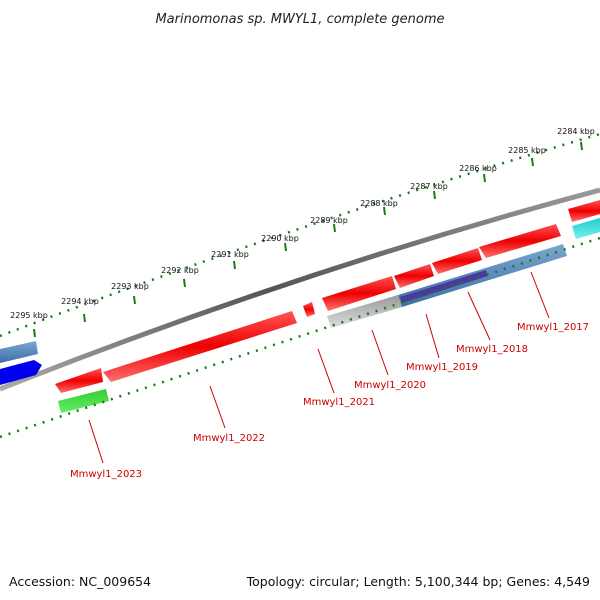 The height and width of the screenshot is (600, 600). I want to click on gene-label-2021: Mmwyl1_2021, so click(339, 402).